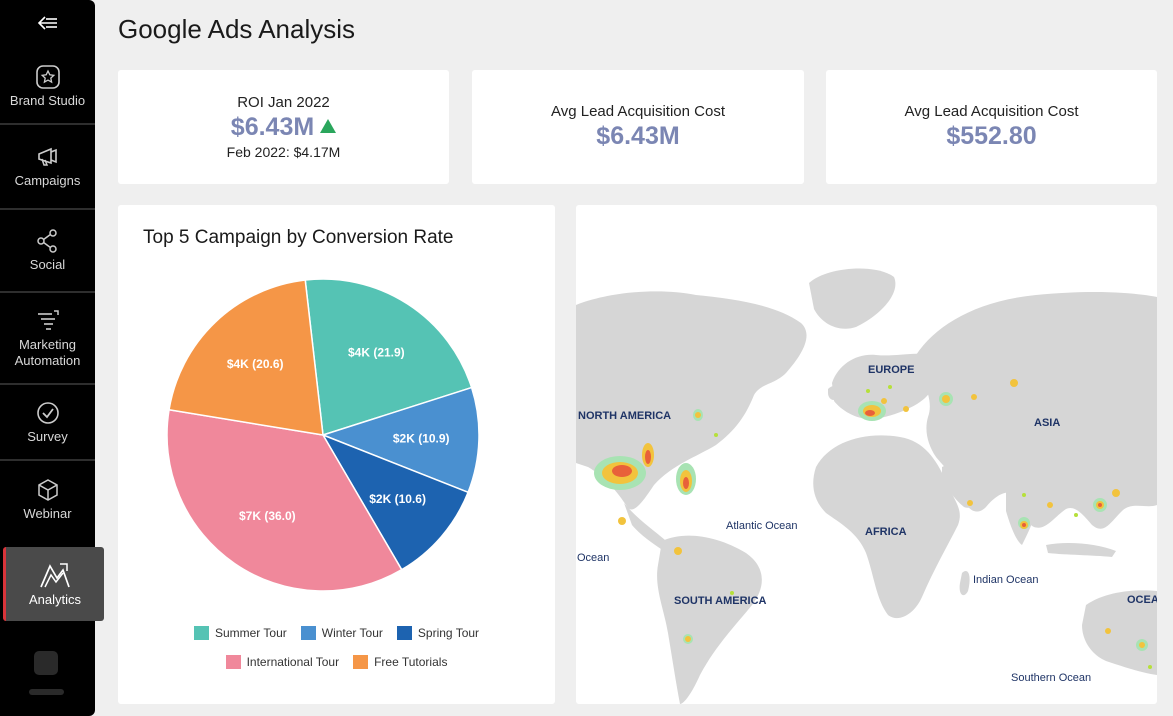  I want to click on legend-item: International Tour, so click(282, 662).